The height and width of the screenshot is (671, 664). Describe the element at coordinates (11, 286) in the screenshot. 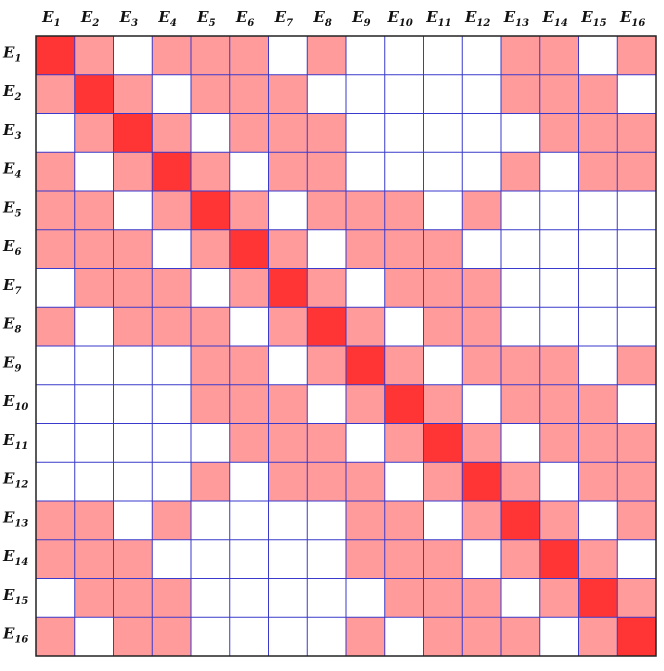

I see `row-label: E7` at that location.